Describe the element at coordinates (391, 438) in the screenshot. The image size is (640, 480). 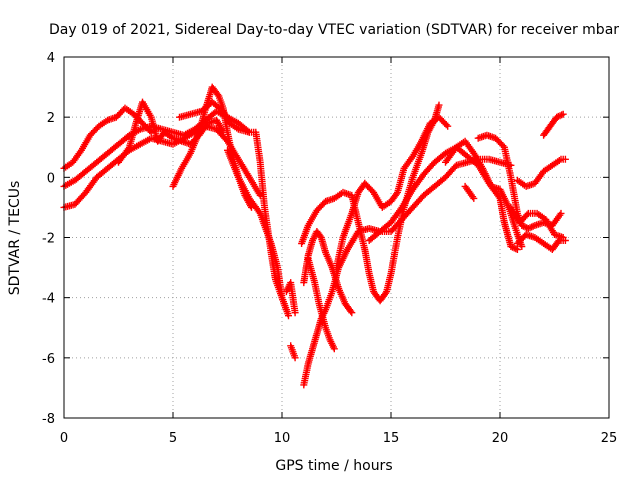
I see `x-tick-label: 15` at that location.